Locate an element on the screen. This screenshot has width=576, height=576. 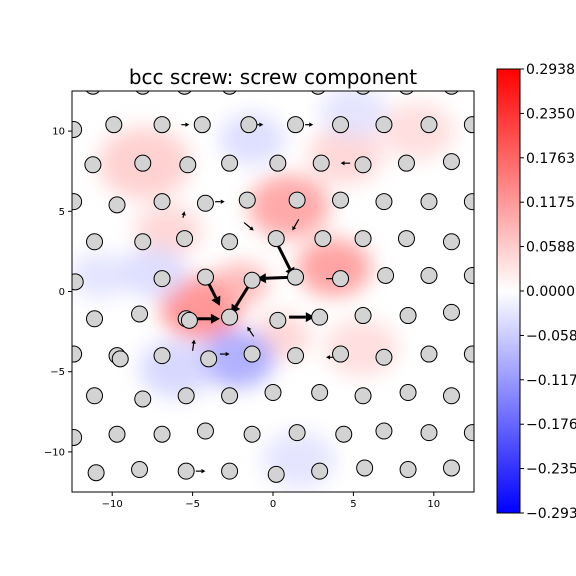
colorbar-gradient is located at coordinates (508, 291).